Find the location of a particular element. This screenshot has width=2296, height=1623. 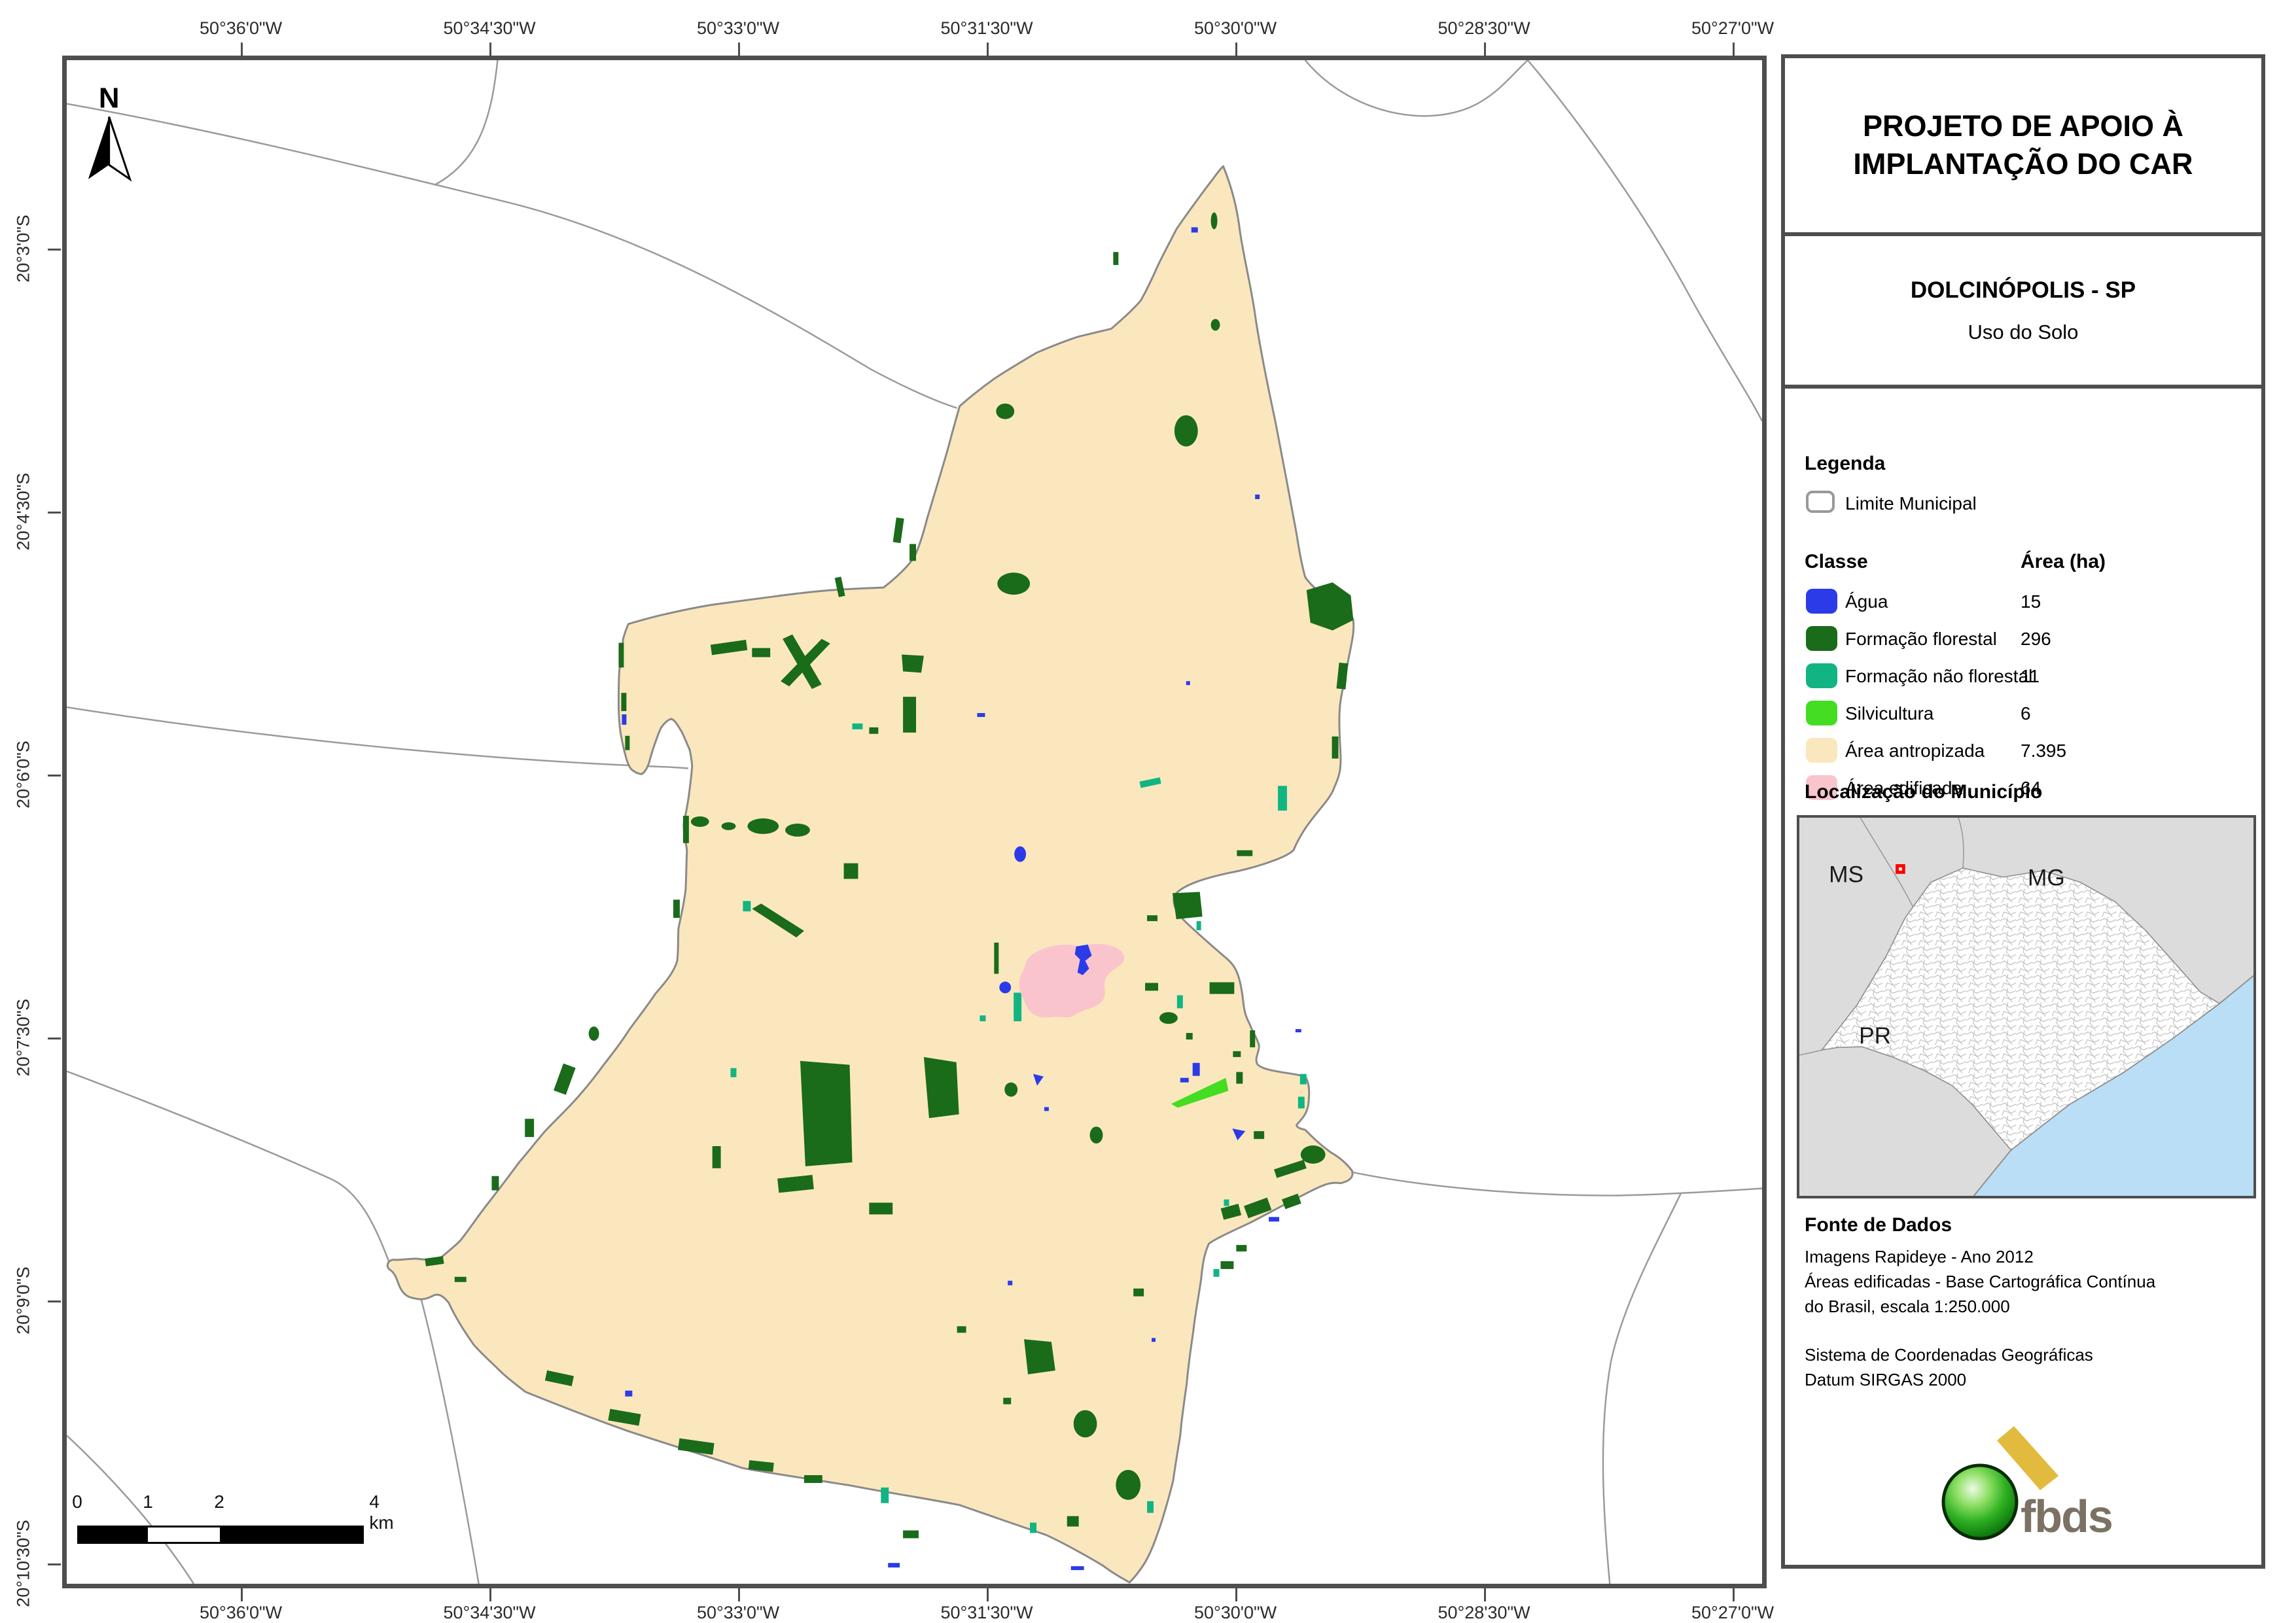

lat-tick-label: 20°7'30"S is located at coordinates (23, 1037).